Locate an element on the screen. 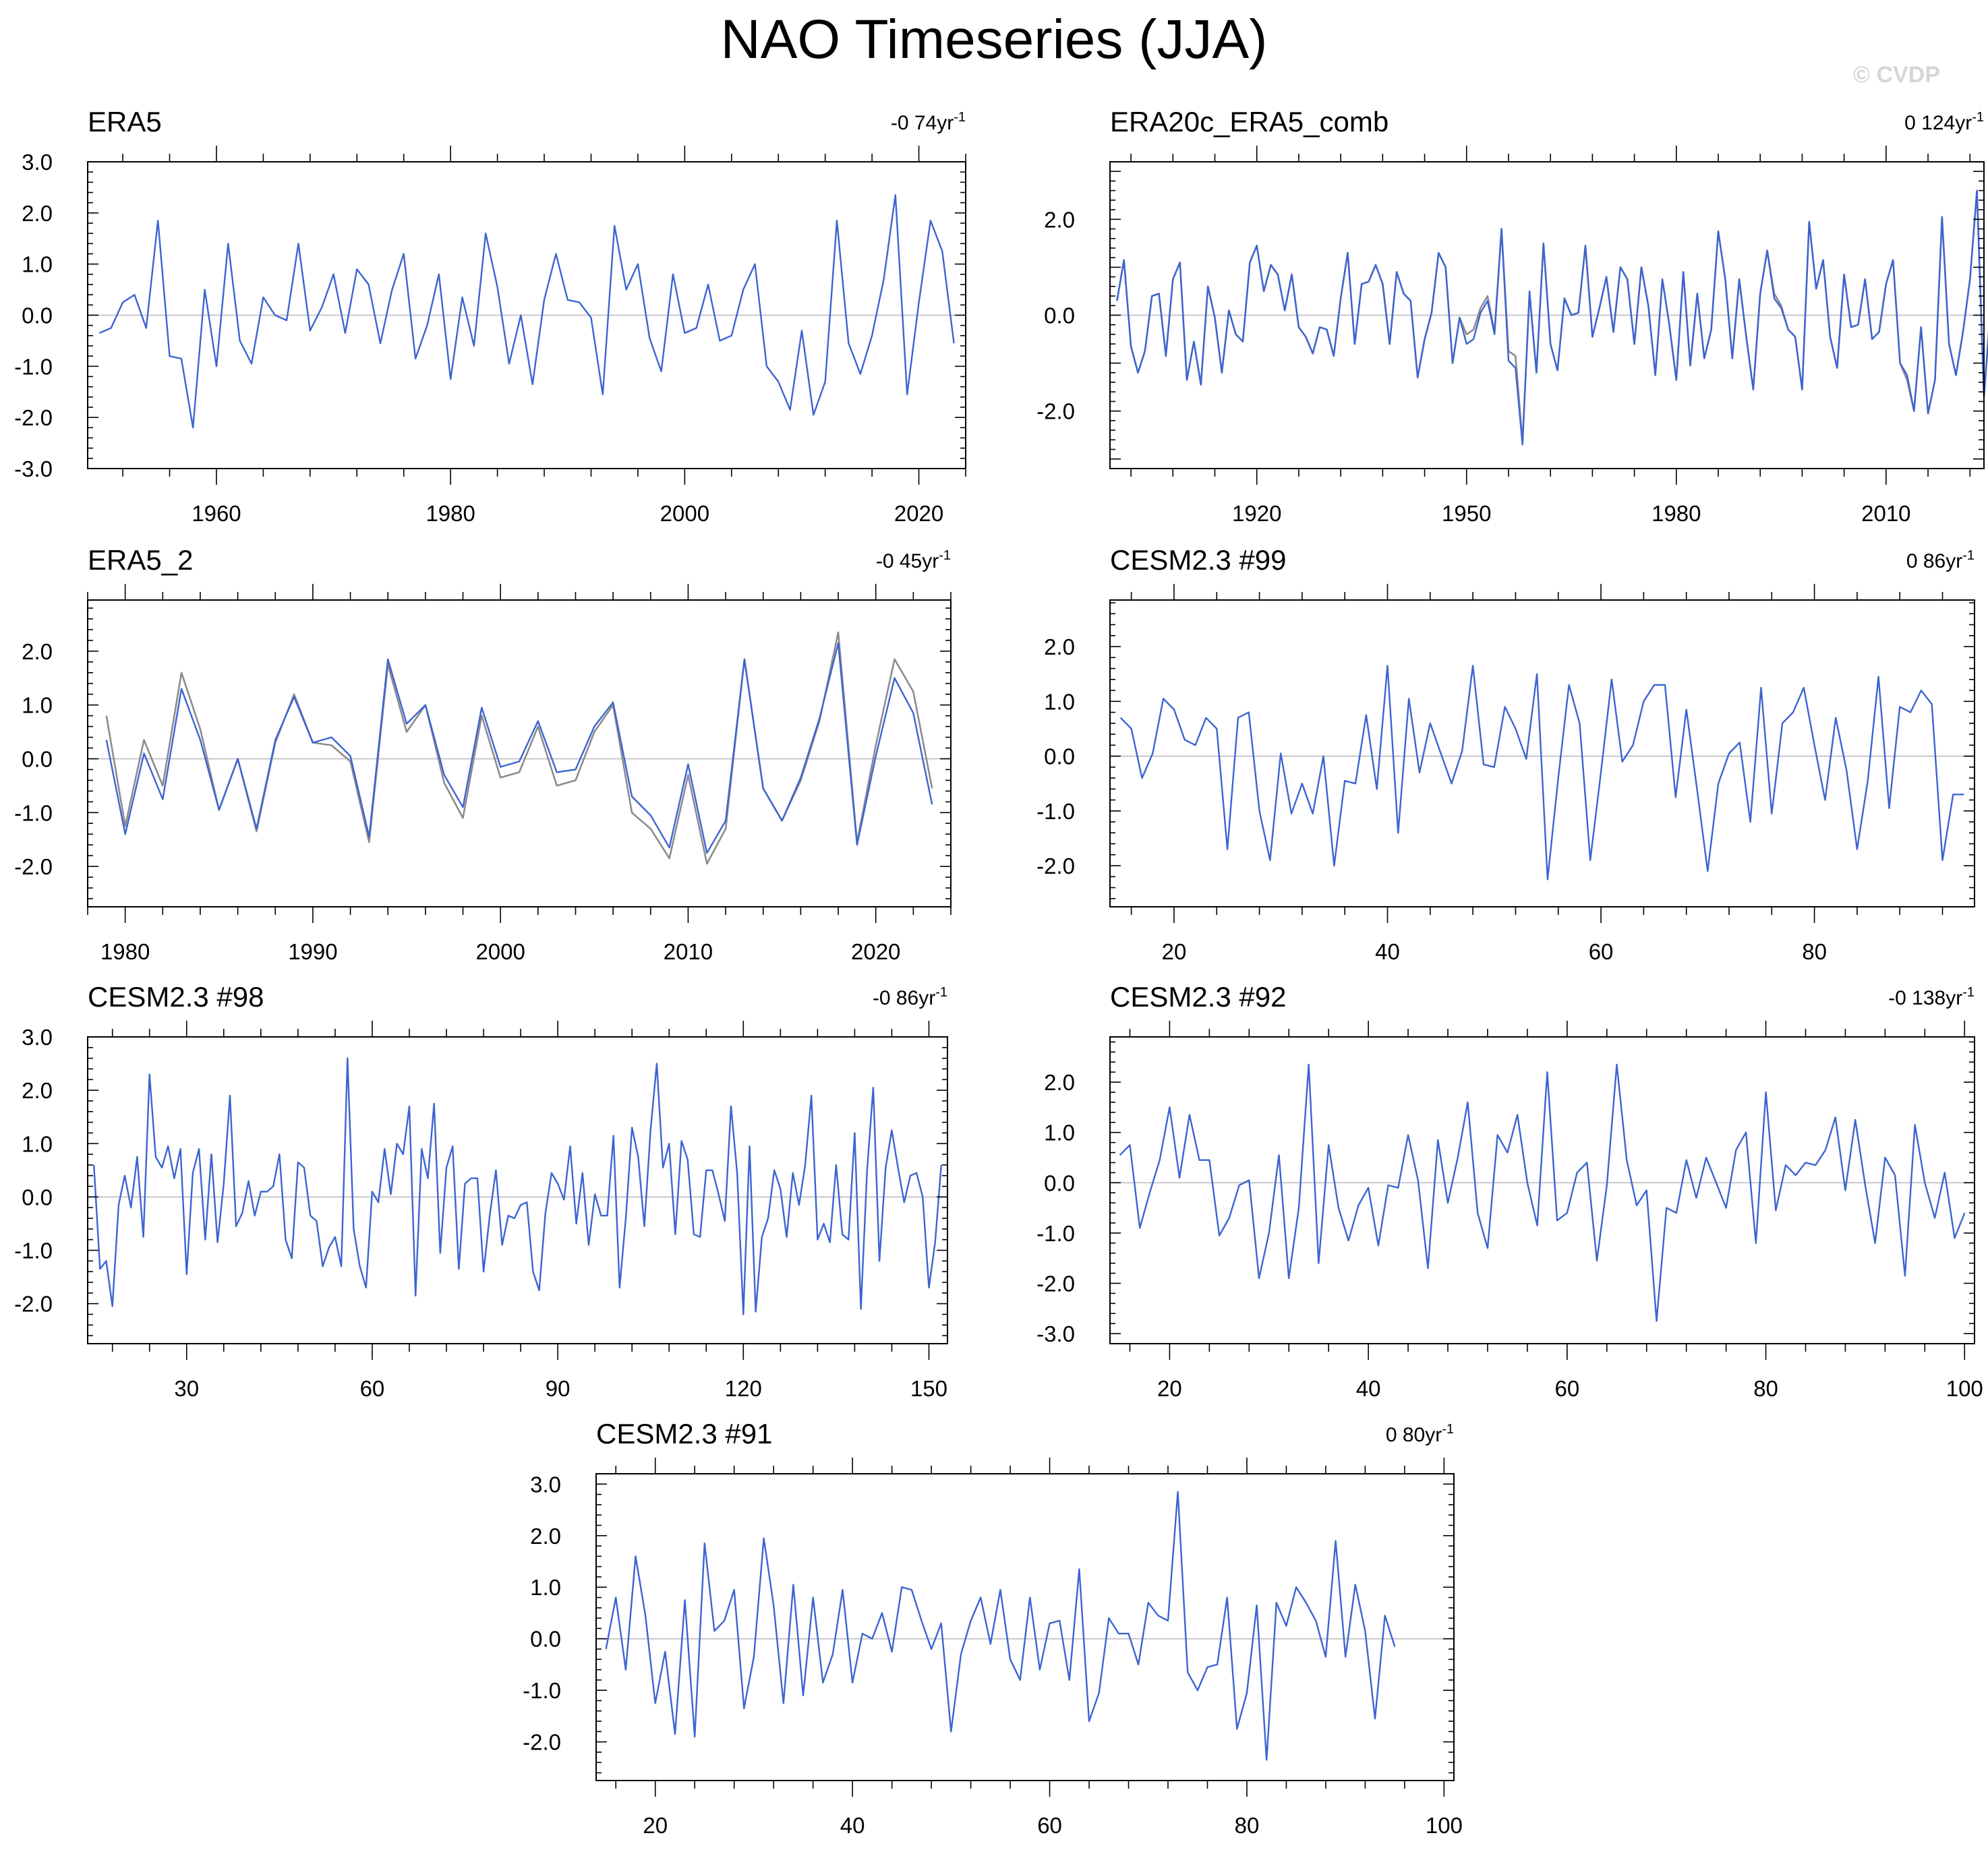  panel-title: CESM2.3 #99 is located at coordinates (1198, 560).